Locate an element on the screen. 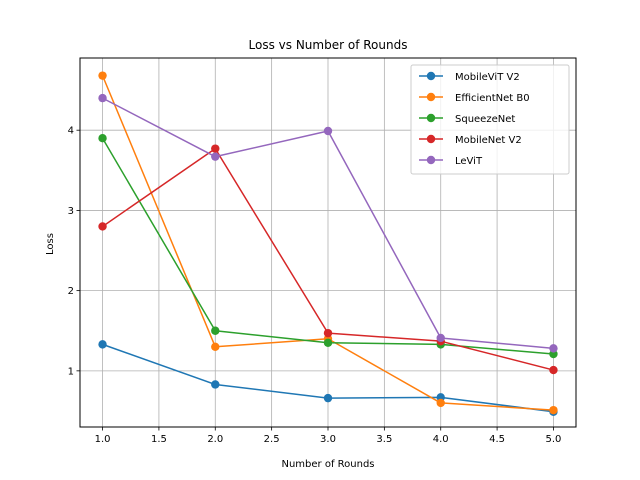 This screenshot has width=640, height=480. legend-label: MobileNet V2 is located at coordinates (488, 140).